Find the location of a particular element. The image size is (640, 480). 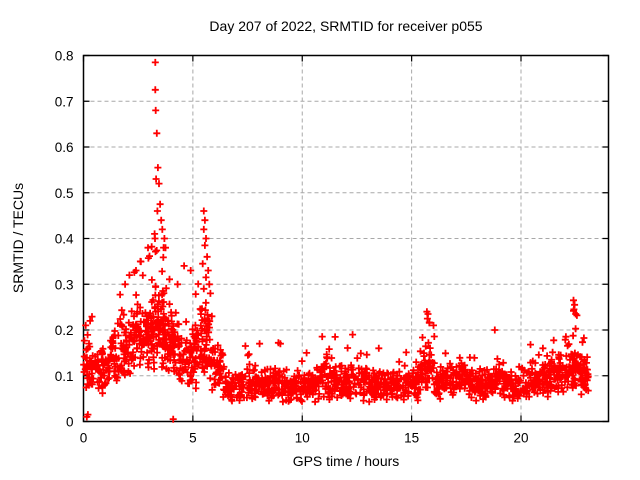

x-tick-label: 20 is located at coordinates (520, 438).